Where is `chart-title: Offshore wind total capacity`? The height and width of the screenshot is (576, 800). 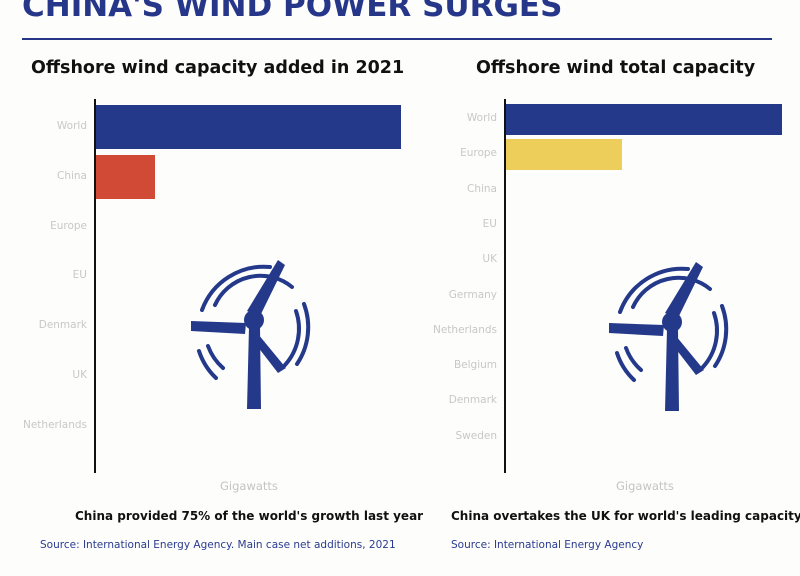 chart-title: Offshore wind total capacity is located at coordinates (616, 68).